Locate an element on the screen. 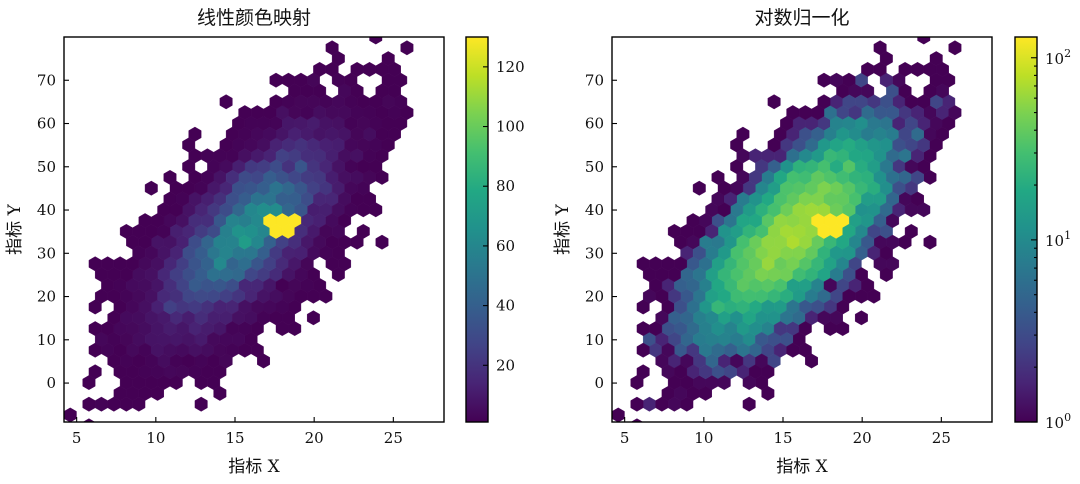  colorbar-tick-label: 100 is located at coordinates (510, 127).